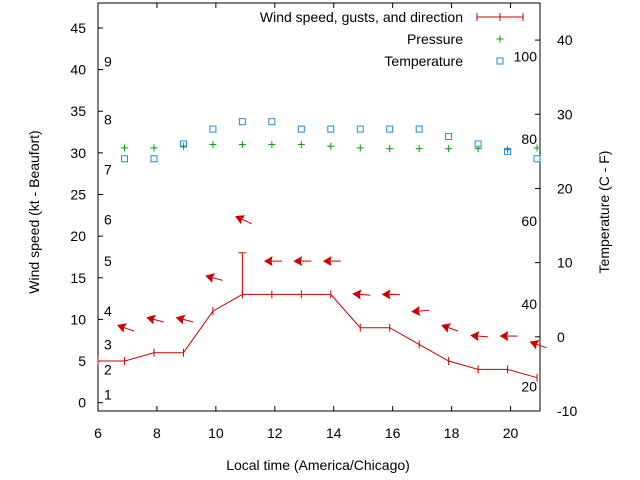 This screenshot has width=640, height=480. I want to click on fahrenheit-label: 100, so click(526, 56).